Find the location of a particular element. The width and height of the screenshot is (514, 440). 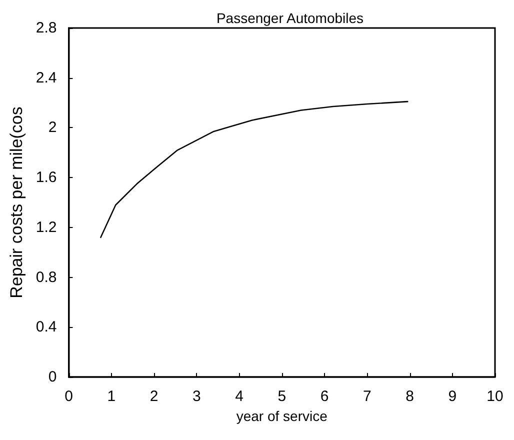

y-tick-label: 0 is located at coordinates (52, 377).